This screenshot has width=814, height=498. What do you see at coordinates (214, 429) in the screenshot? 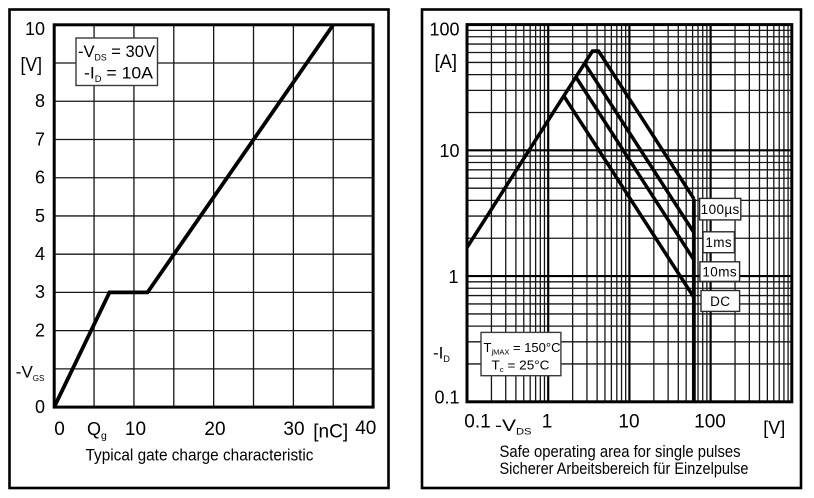
I see `svg-text: 20` at bounding box center [214, 429].